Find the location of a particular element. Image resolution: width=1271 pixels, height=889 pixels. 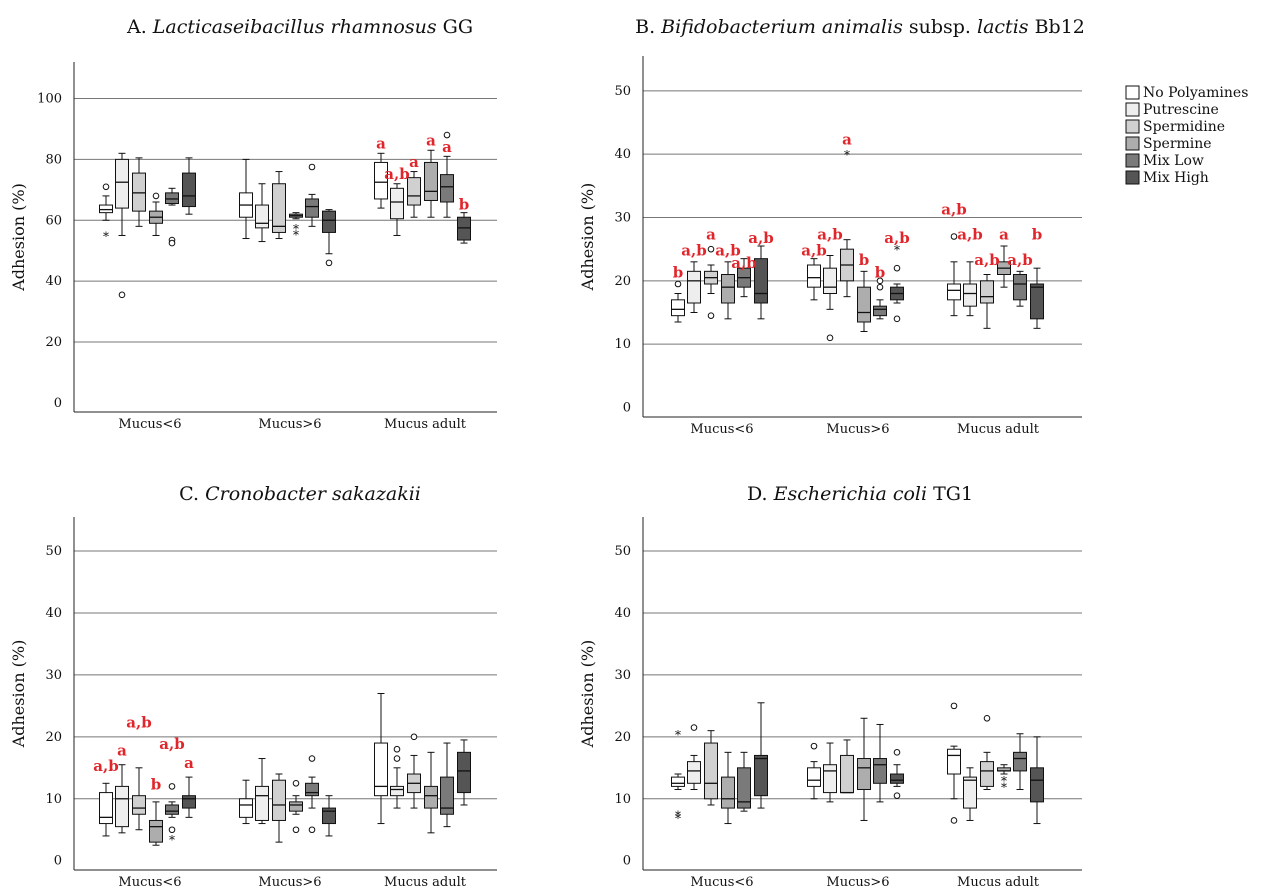

y-tick-label: 100 is located at coordinates (49, 99).